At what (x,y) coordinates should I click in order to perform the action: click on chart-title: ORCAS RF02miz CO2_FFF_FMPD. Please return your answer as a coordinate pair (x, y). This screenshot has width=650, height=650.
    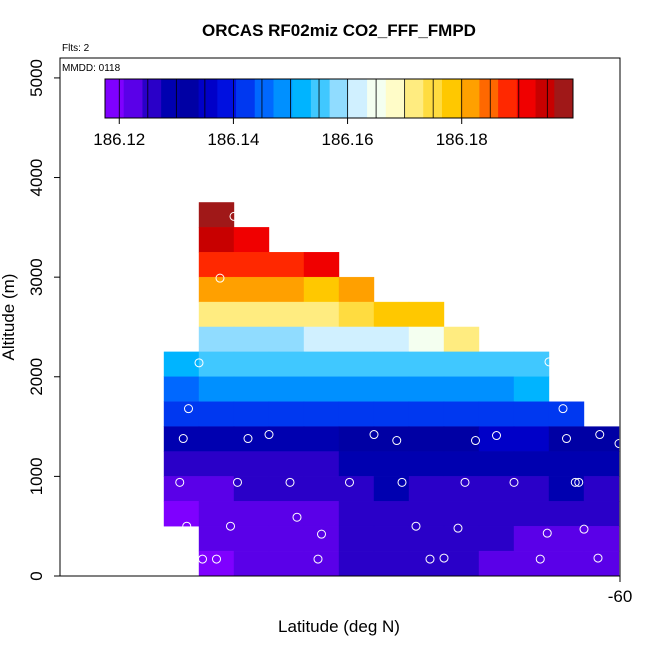
    Looking at the image, I should click on (339, 30).